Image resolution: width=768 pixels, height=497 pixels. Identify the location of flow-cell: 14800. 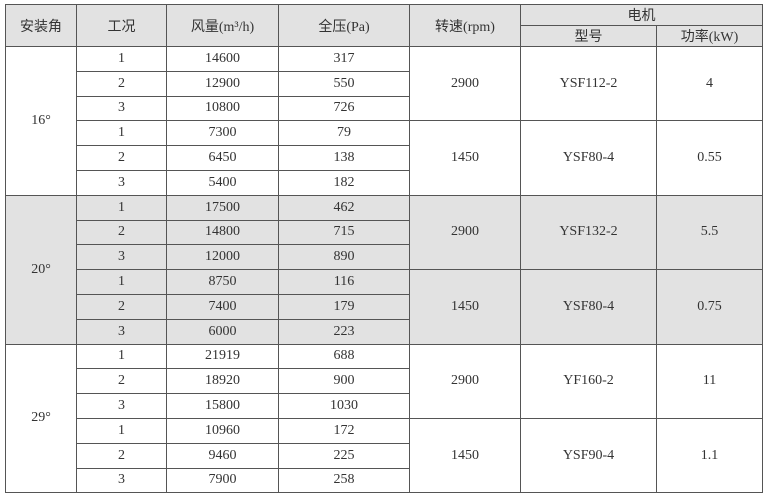
(222, 232).